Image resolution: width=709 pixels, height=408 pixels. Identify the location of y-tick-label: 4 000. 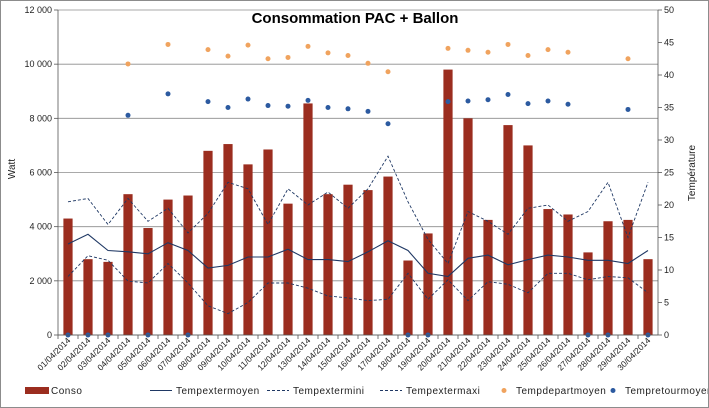
(40, 227).